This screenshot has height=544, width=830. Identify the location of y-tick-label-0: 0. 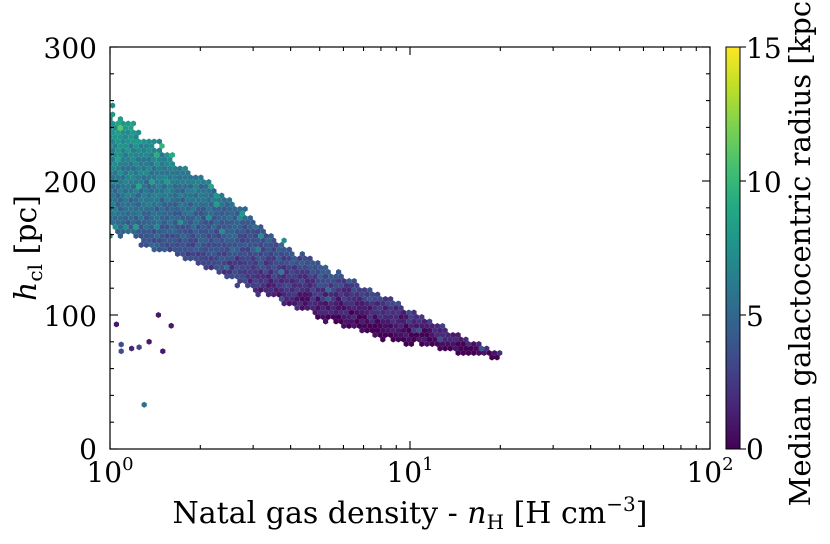
(88, 449).